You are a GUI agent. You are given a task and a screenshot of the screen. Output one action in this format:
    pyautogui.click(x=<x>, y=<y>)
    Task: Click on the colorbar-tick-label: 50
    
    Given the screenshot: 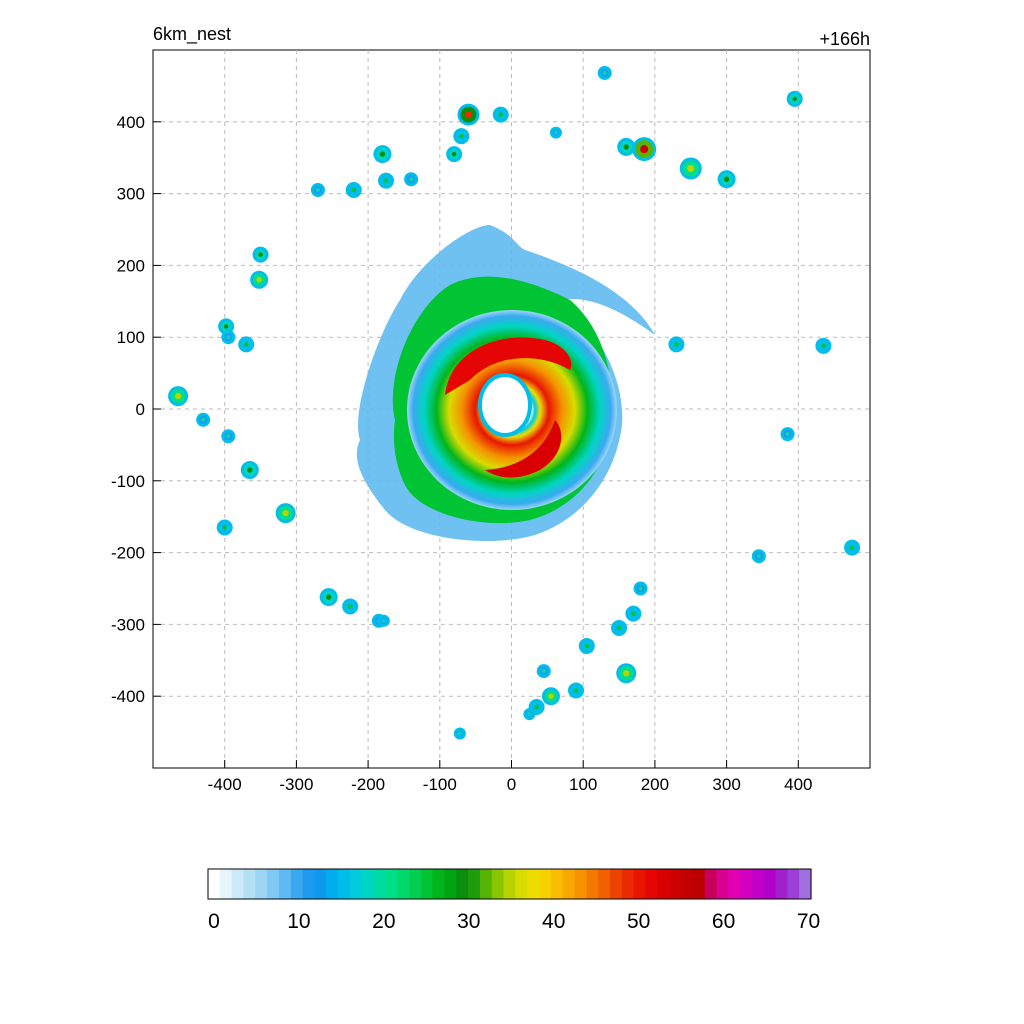 What is the action you would take?
    pyautogui.click(x=638, y=921)
    